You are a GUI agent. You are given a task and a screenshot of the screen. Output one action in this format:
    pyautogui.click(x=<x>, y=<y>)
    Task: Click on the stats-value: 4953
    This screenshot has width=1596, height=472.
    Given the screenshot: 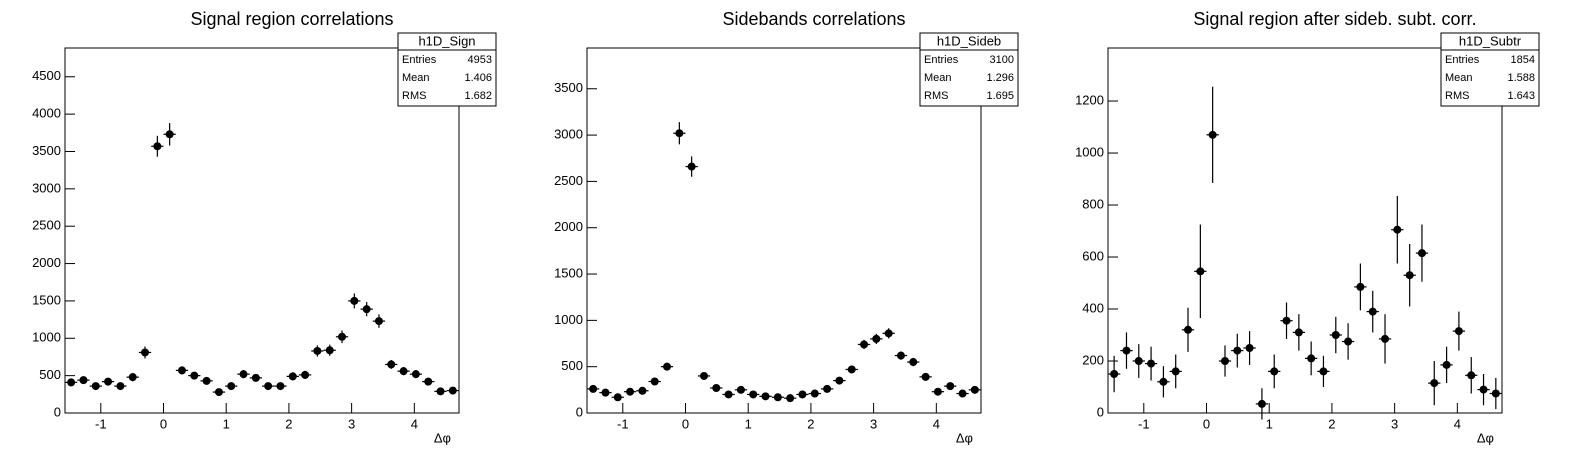 What is the action you would take?
    pyautogui.click(x=480, y=60)
    